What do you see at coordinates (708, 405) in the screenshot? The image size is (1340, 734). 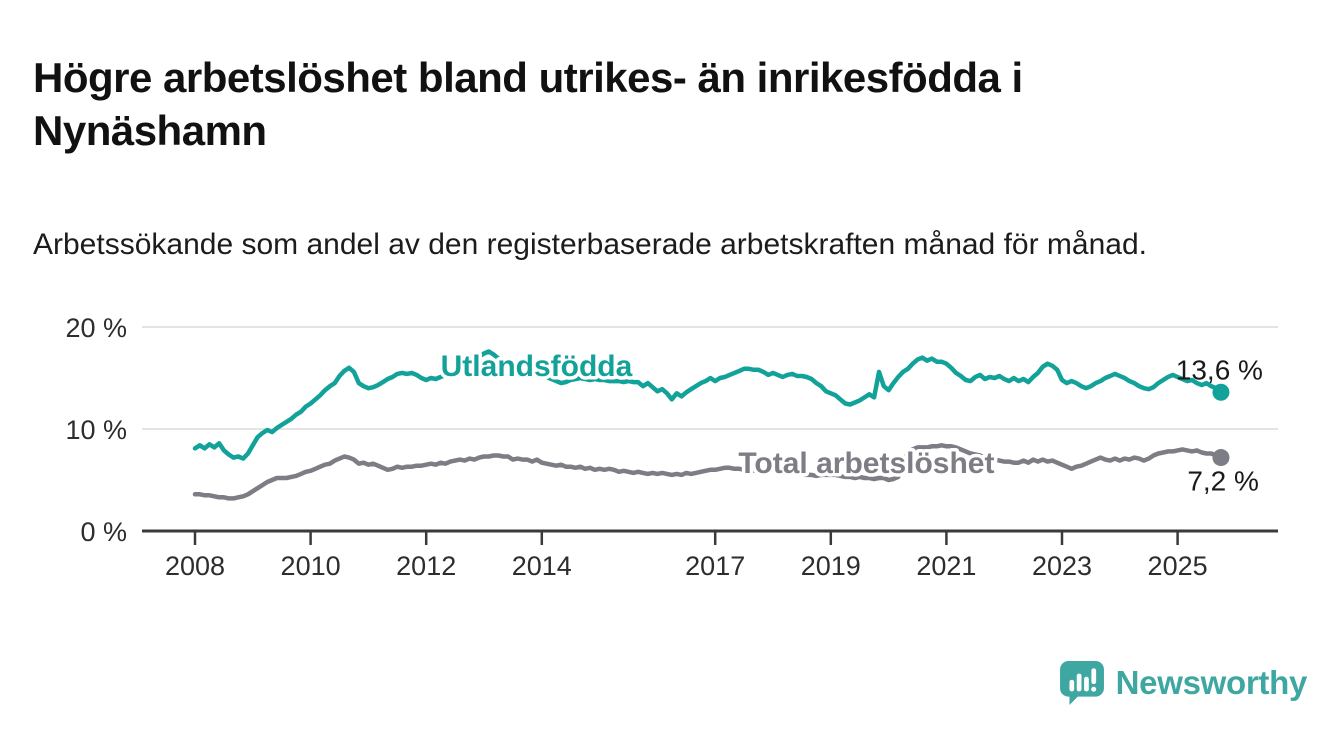 I see `series-line-utlandsf-dda` at bounding box center [708, 405].